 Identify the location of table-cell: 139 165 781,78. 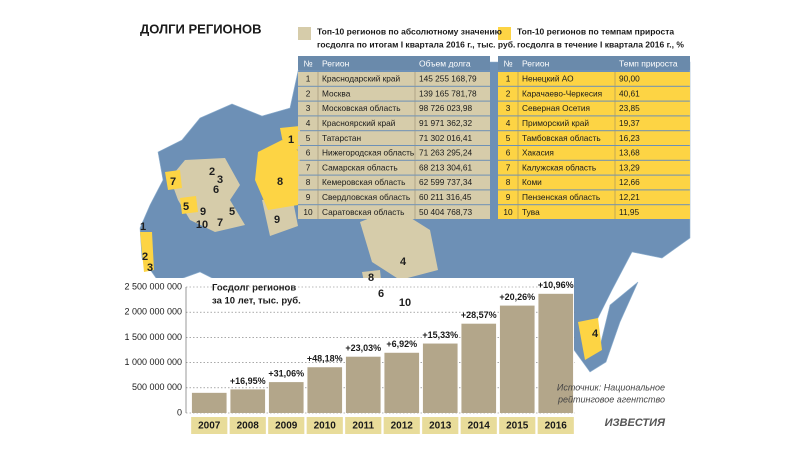
(448, 93).